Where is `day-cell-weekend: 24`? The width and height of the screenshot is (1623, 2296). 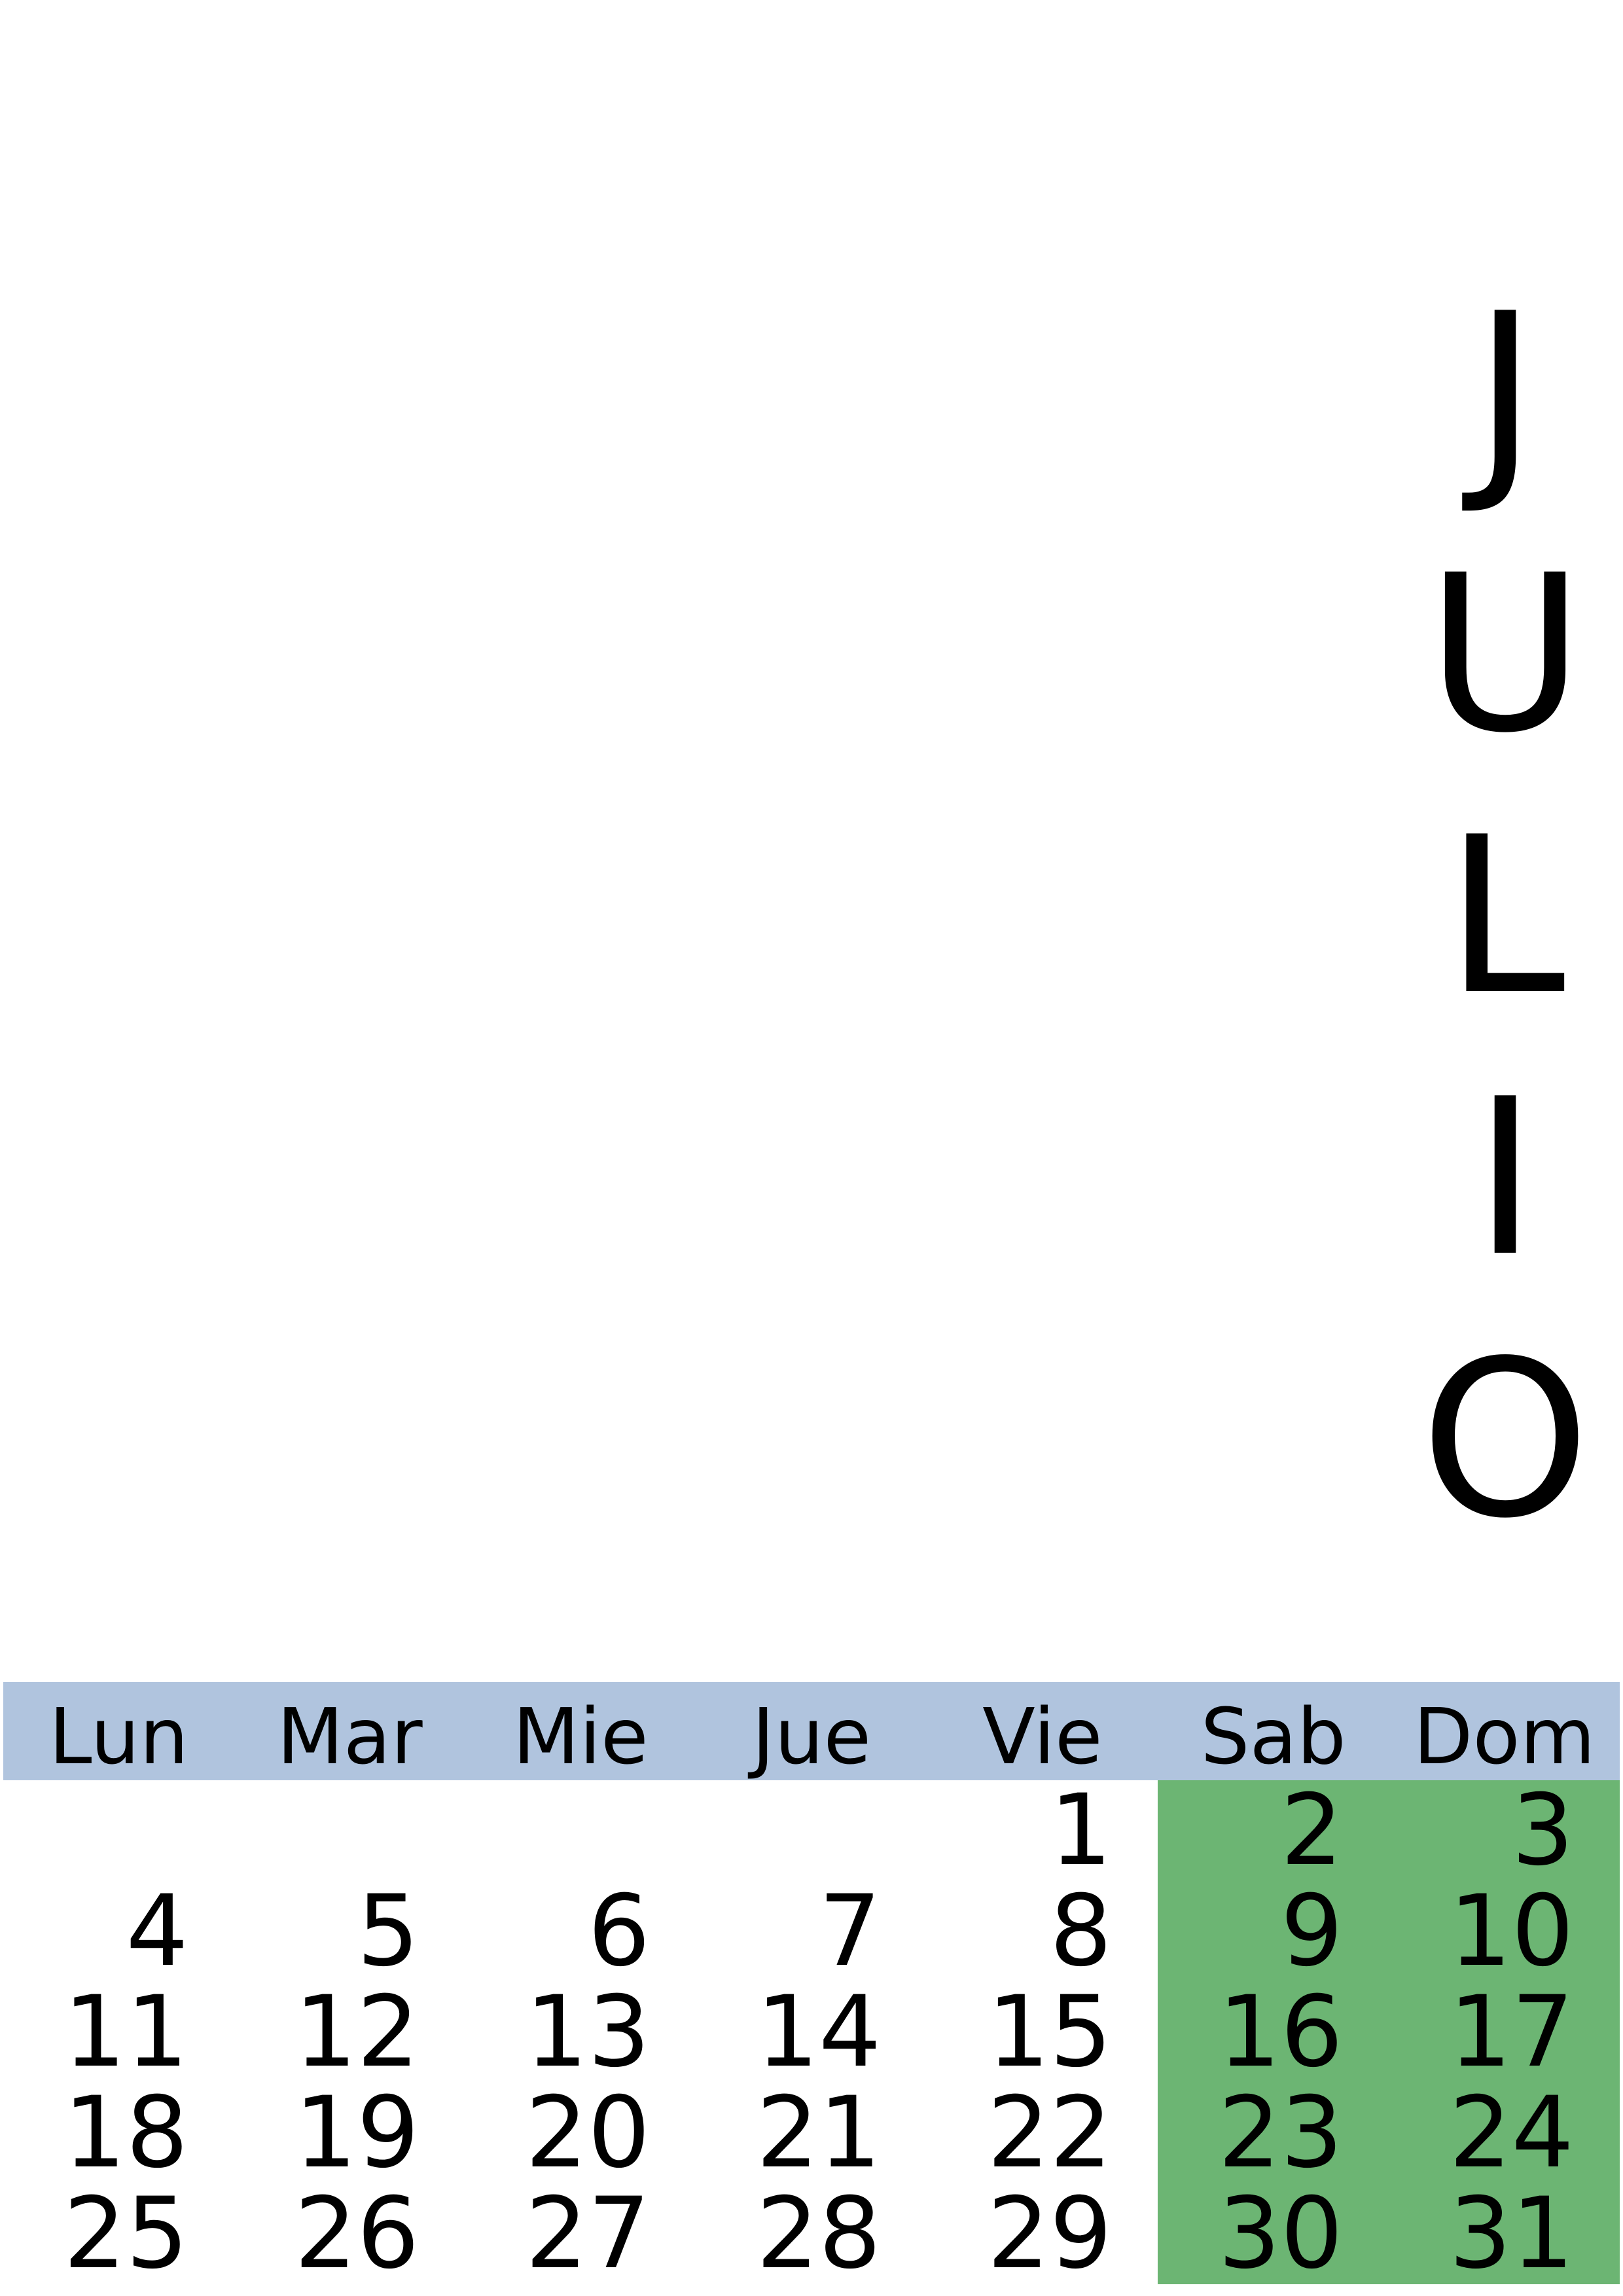
day-cell-weekend: 24 is located at coordinates (1512, 2133).